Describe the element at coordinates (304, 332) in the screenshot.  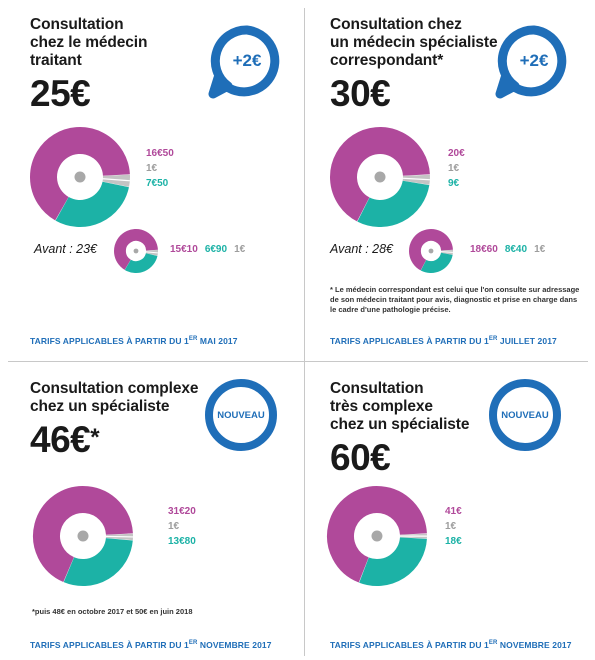
I see `vertical-divider` at that location.